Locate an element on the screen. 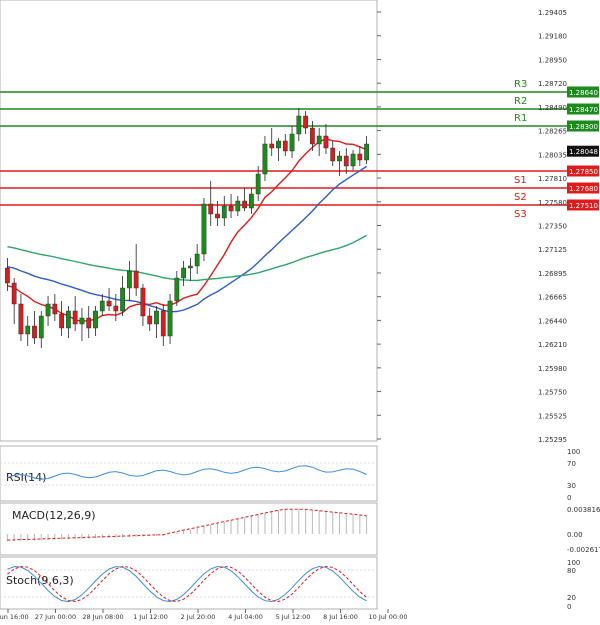 The height and width of the screenshot is (625, 600). price-tick-label: 1.29180 is located at coordinates (552, 37).